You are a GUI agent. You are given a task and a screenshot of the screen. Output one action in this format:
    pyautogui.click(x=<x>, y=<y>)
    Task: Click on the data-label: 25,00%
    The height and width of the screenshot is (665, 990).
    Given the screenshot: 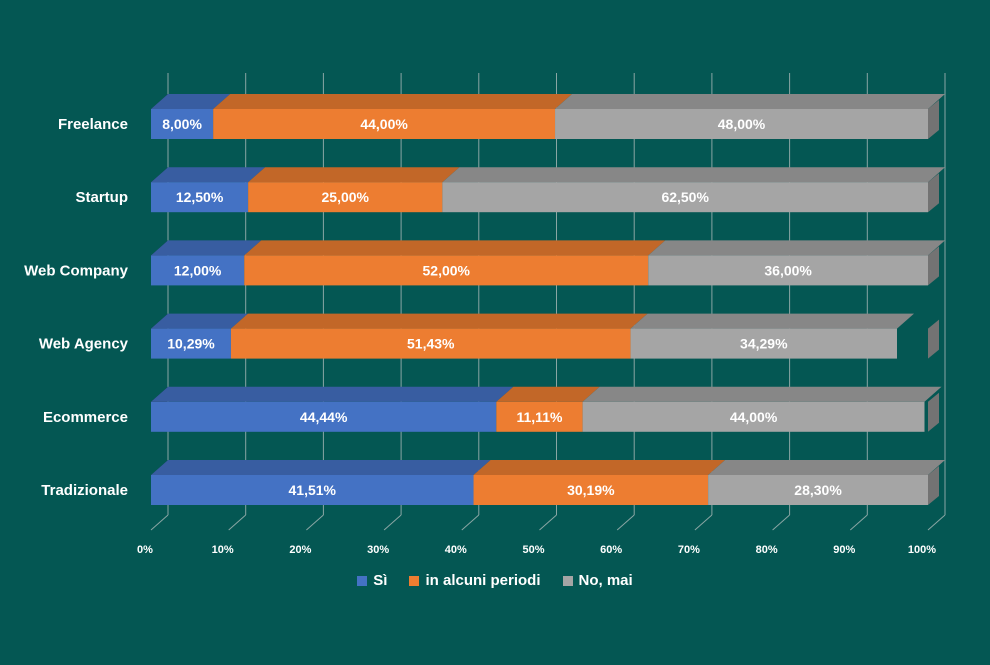 What is the action you would take?
    pyautogui.click(x=346, y=197)
    